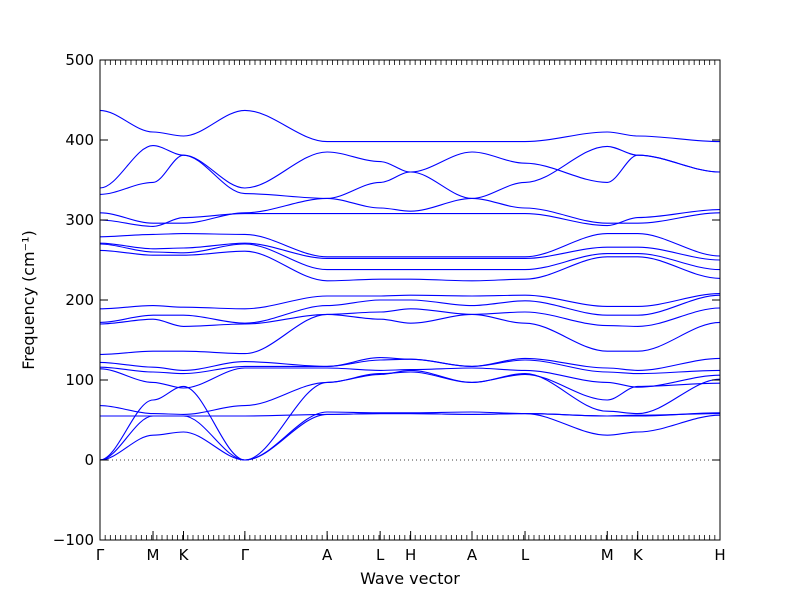 The image size is (800, 600). Describe the element at coordinates (79, 380) in the screenshot. I see `y-tick-label: 100` at that location.